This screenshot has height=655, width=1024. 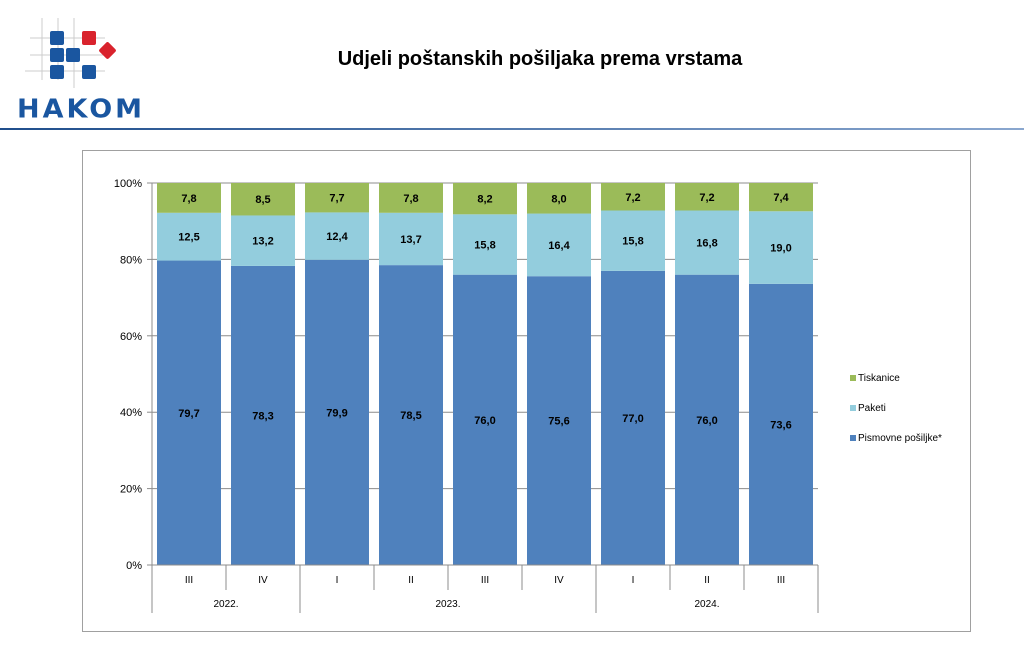 I want to click on data-label: 78,3, so click(x=262, y=416).